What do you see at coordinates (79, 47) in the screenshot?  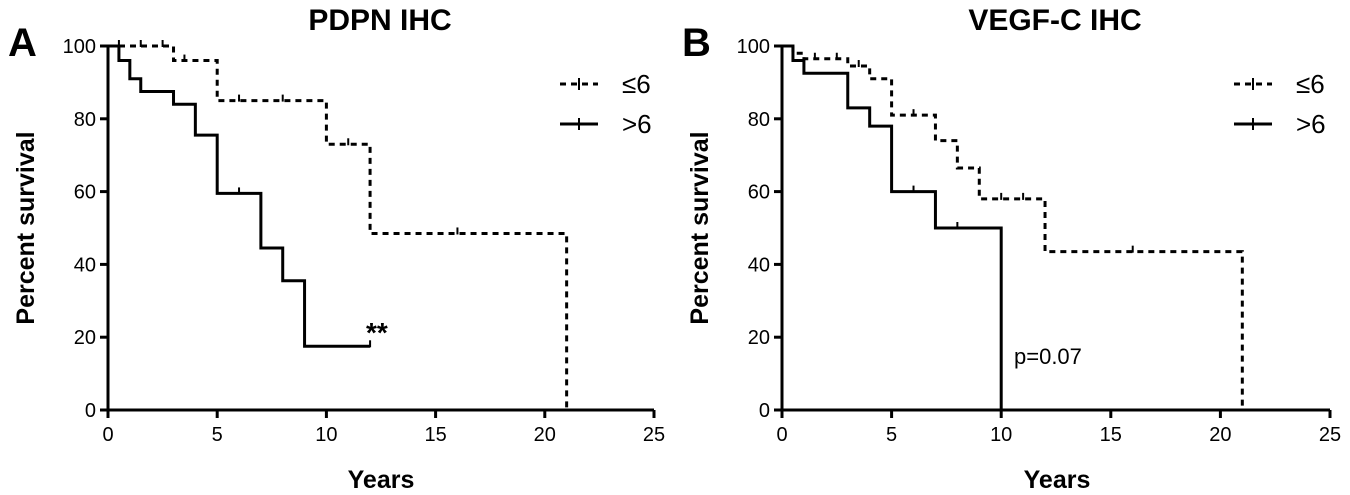 I see `y-tick-label-a-100: 100` at bounding box center [79, 47].